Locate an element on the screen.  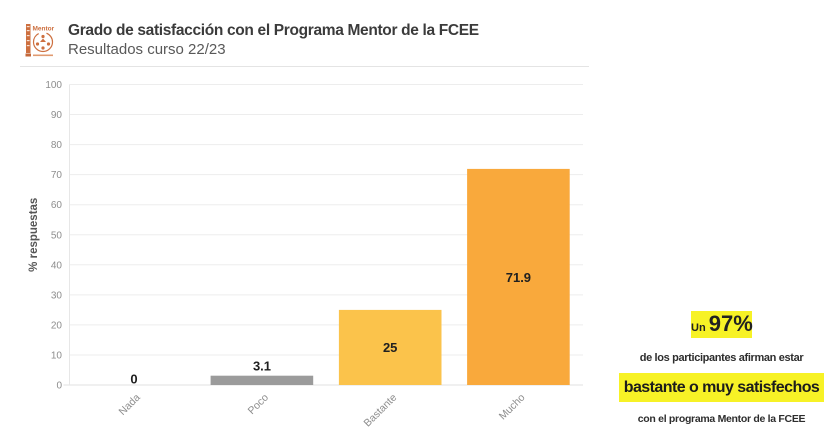
svg-text: 80 is located at coordinates (57, 145).